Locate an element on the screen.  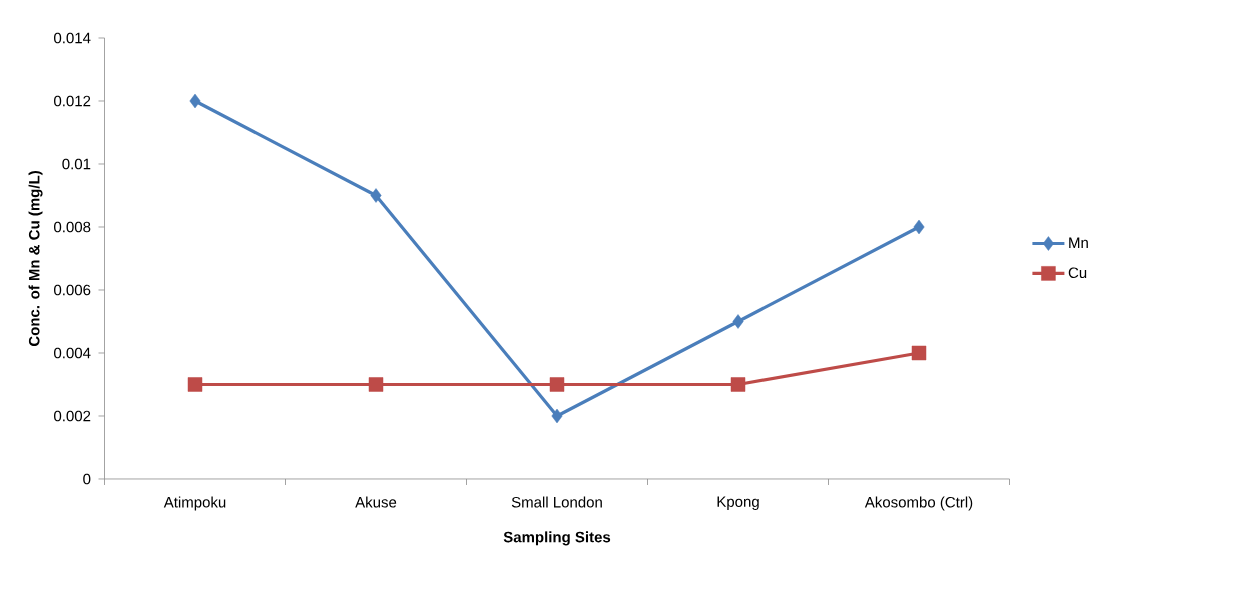
x-tick-label: Kpong is located at coordinates (738, 503).